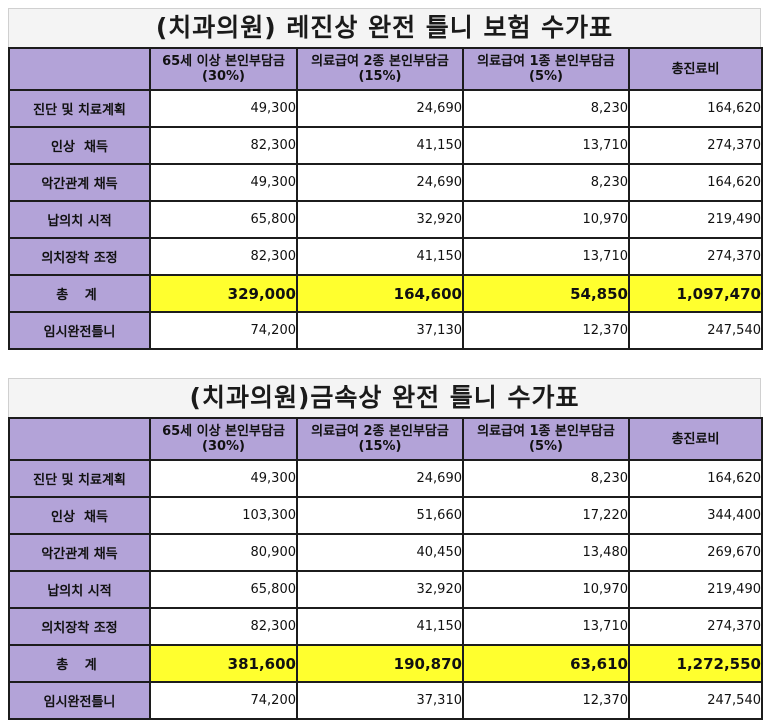  Describe the element at coordinates (380, 552) in the screenshot. I see `amount-cell: 40,450` at that location.